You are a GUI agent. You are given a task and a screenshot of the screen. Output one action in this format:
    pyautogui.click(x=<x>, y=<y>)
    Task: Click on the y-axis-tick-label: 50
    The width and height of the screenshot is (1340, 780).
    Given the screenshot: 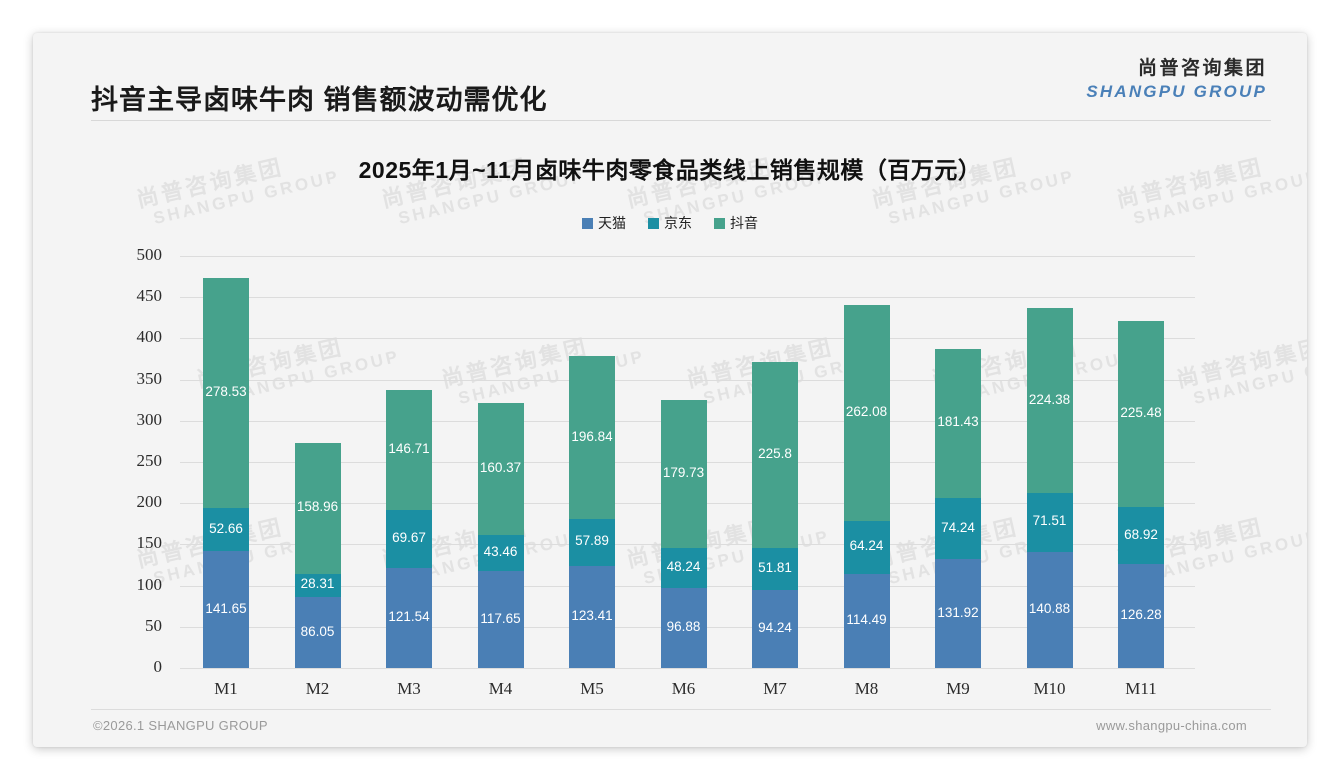 What is the action you would take?
    pyautogui.click(x=153, y=625)
    